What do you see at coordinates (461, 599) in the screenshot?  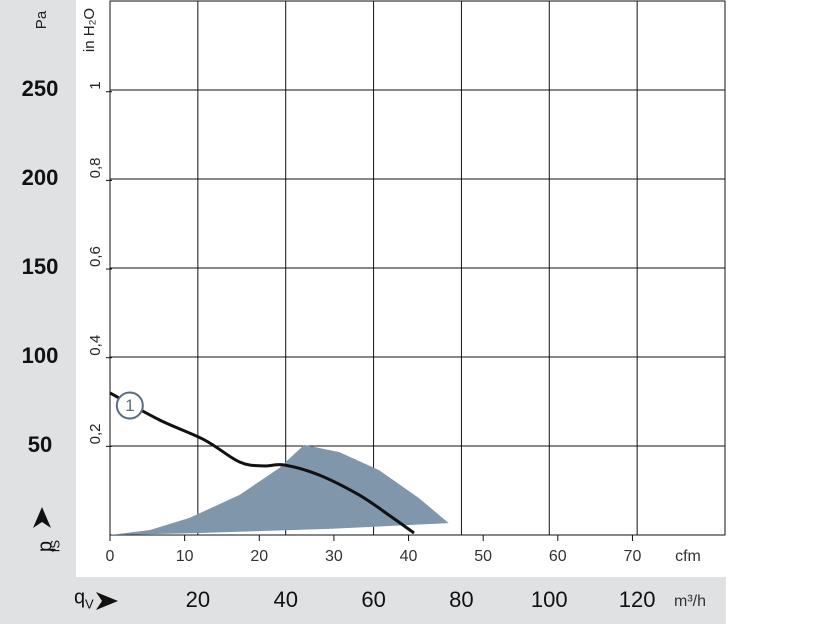 I see `x-tick-label: 80` at bounding box center [461, 599].